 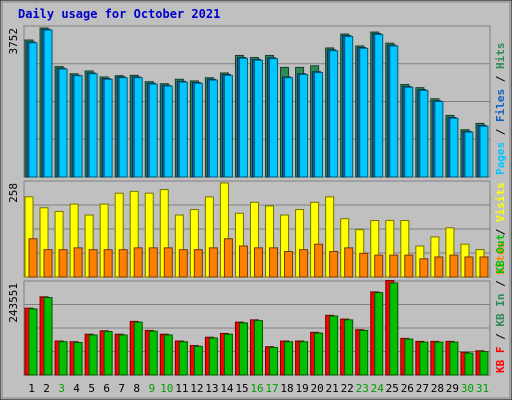 What do you see at coordinates (407, 388) in the screenshot?
I see `x-tick-label: 26` at bounding box center [407, 388].